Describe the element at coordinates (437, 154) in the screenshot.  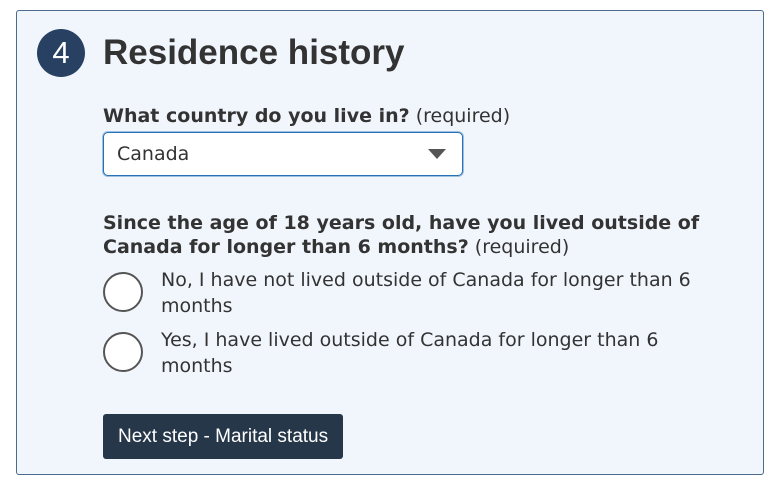
I see `chevron-down-icon` at that location.